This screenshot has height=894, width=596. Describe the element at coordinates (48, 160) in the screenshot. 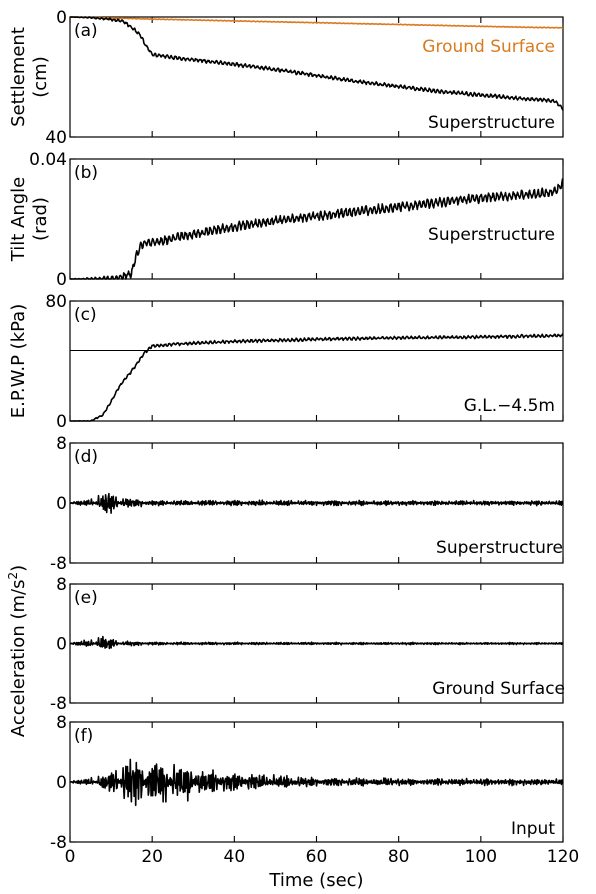

I see `y-tick-label: 0.04` at that location.